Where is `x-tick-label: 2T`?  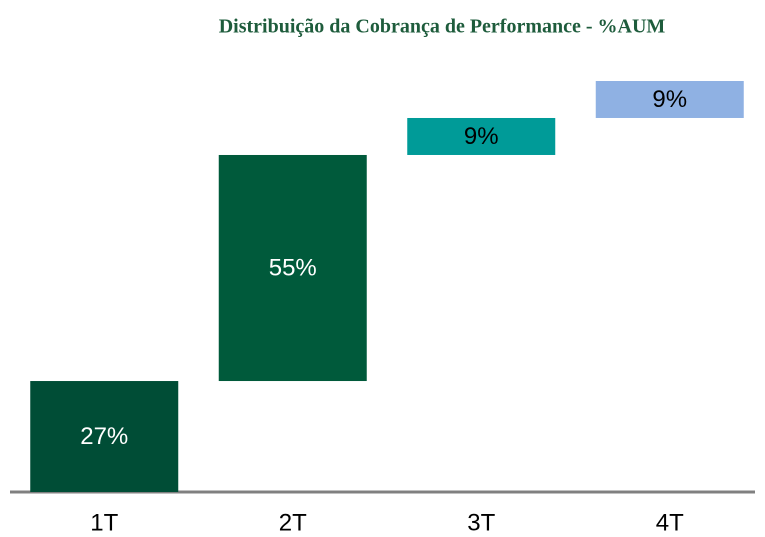
x-tick-label: 2T is located at coordinates (293, 522).